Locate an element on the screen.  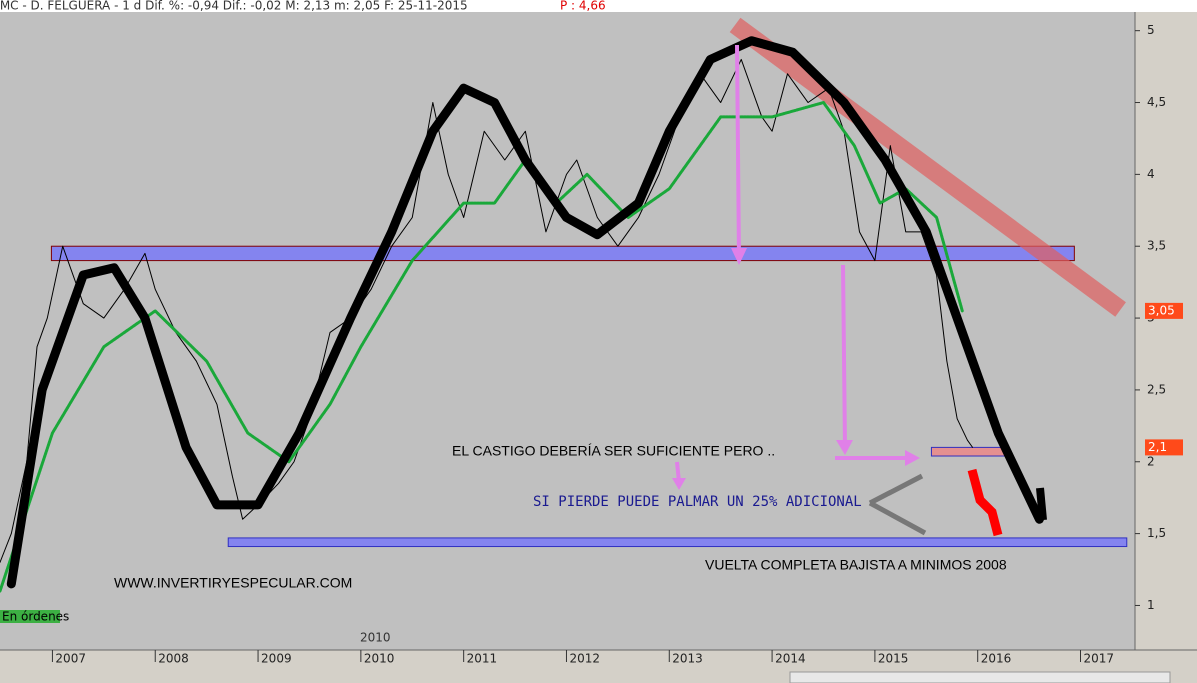
x-tick-label: 2007 is located at coordinates (70, 659).